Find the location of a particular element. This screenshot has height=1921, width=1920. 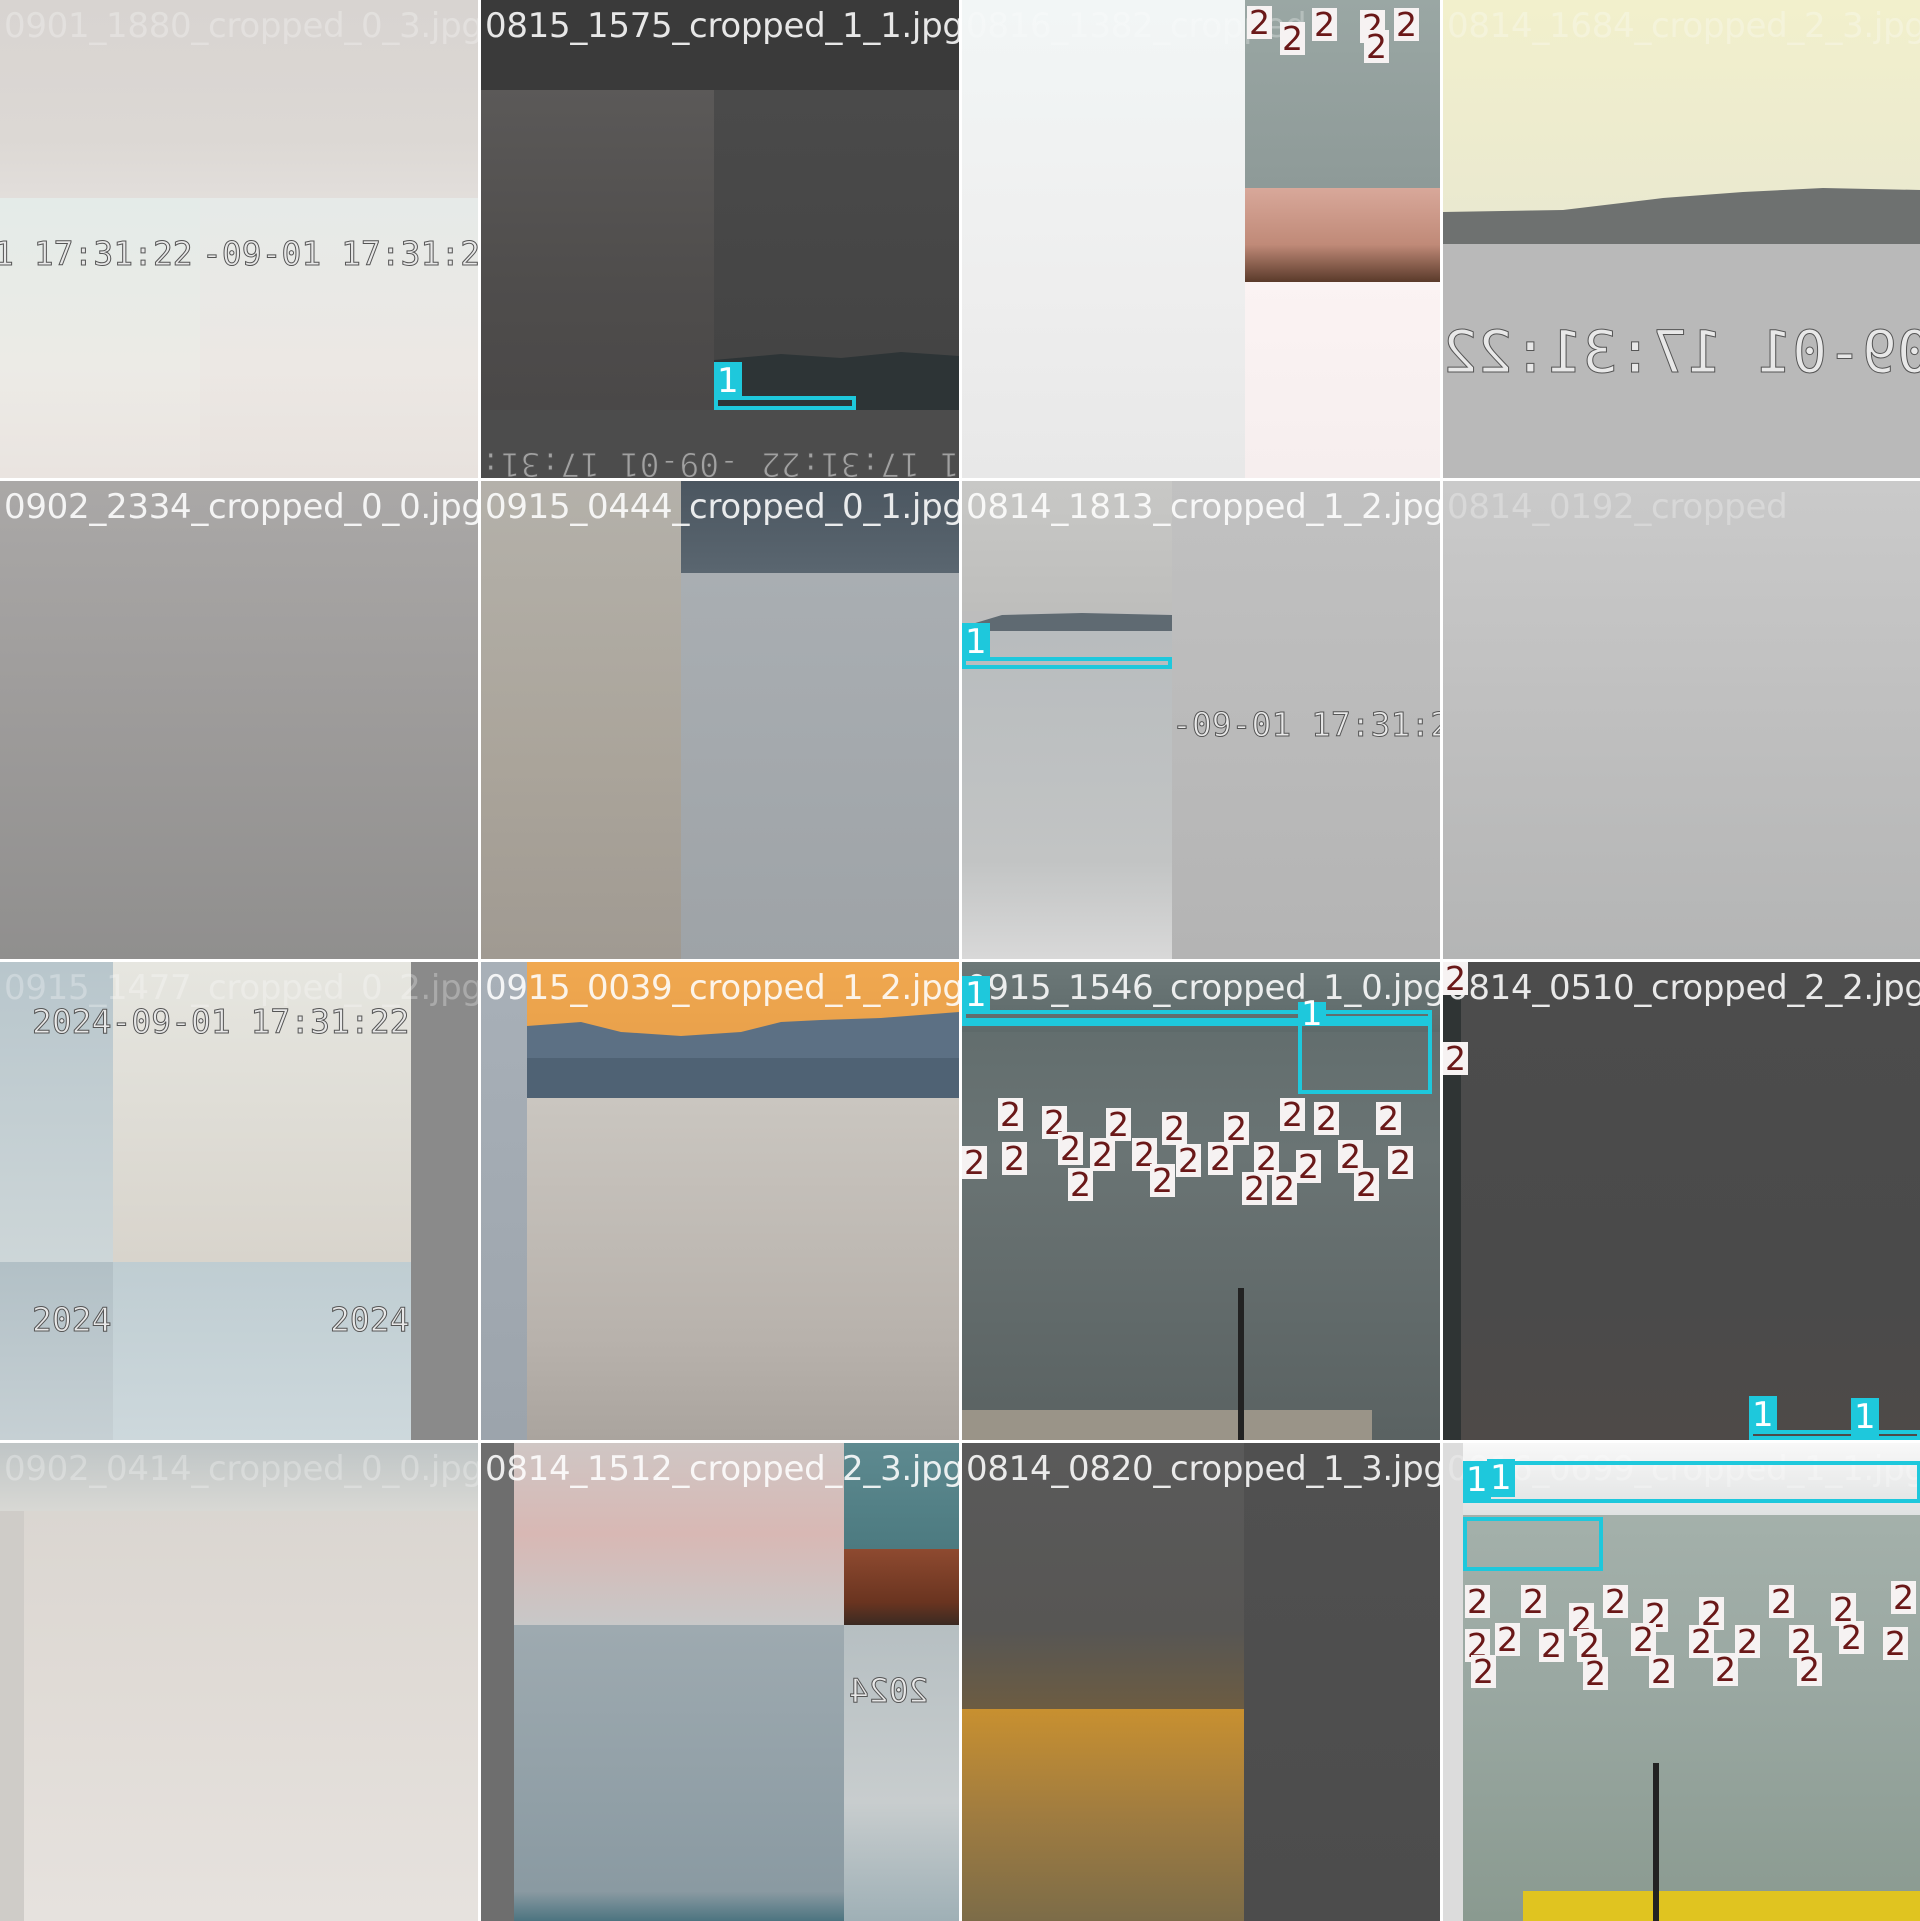

tile-3: 0814_1684_cropped_2_3.jpg 09-01 17:31:22 is located at coordinates (1681, 239).